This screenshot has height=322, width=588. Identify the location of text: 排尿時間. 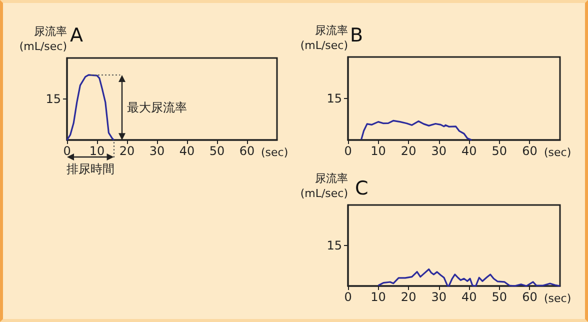
(90, 169).